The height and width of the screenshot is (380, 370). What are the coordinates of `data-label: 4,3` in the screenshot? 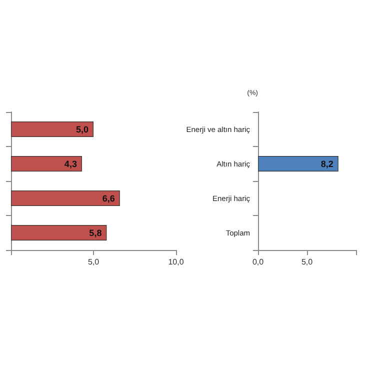 It's located at (70, 163).